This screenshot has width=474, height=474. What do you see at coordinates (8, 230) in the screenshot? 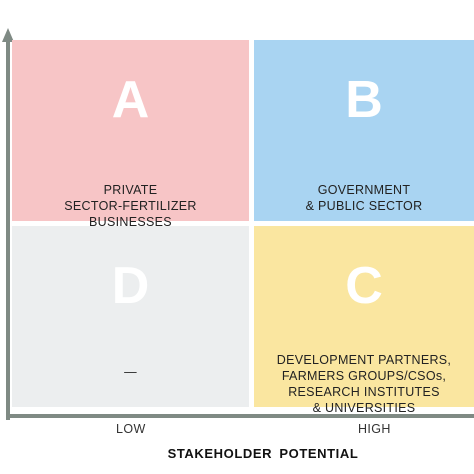
I see `y-axis-line` at bounding box center [8, 230].